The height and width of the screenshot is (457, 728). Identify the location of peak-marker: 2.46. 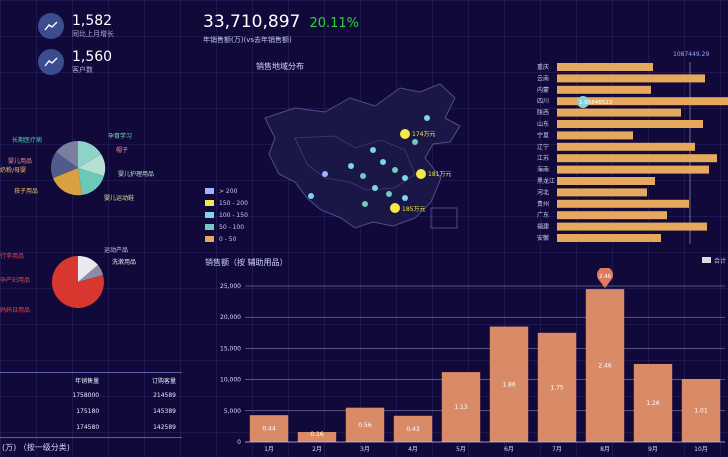
(605, 278).